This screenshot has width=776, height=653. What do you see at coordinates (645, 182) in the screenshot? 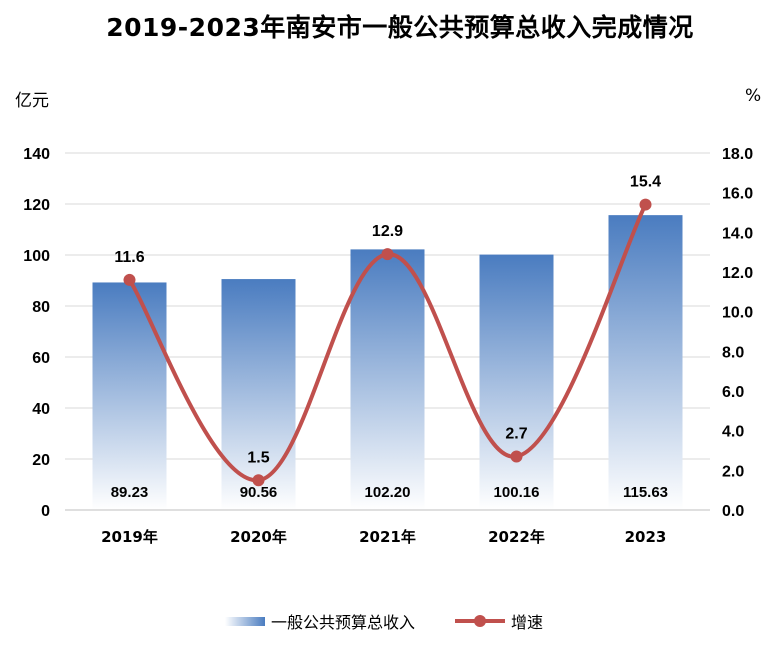
I see `growth-value-label: 15.4` at bounding box center [645, 182].